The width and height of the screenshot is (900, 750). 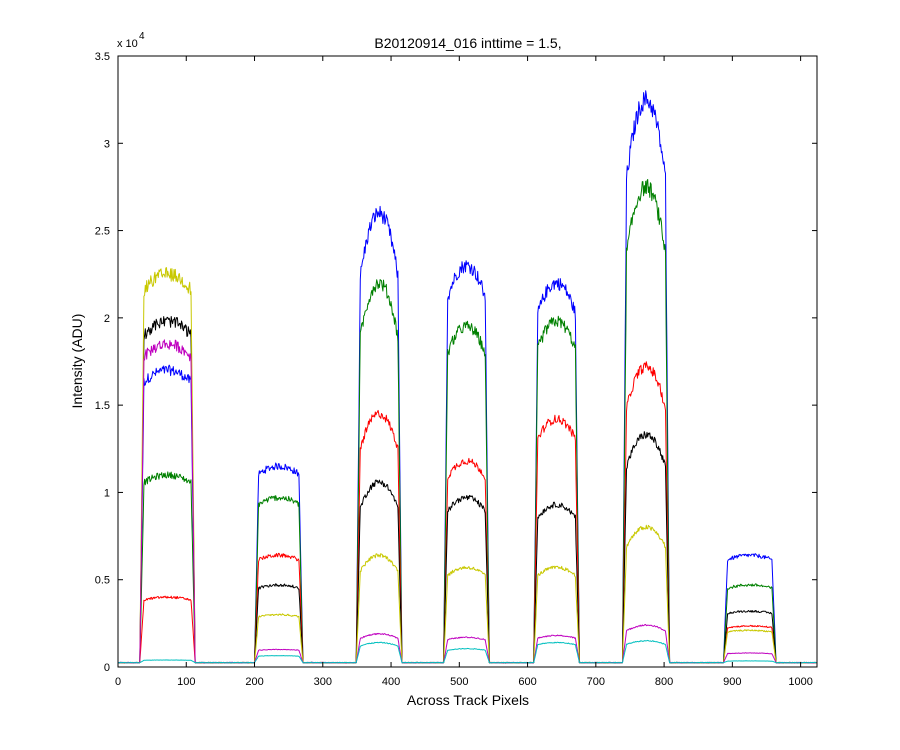 I want to click on x-tick-label: 800, so click(x=664, y=682).